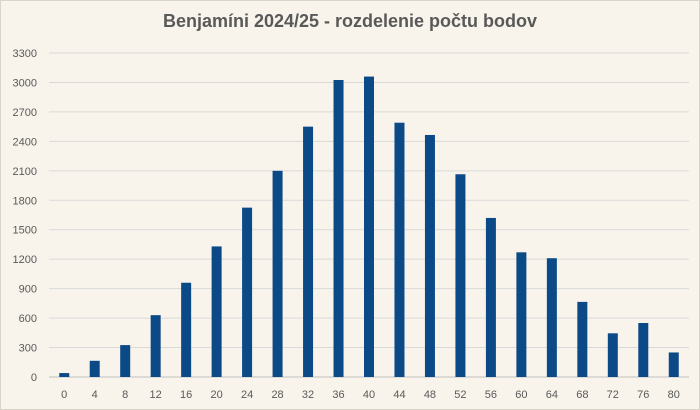 This screenshot has height=410, width=700. I want to click on y-tick-label: 2100, so click(25, 172).